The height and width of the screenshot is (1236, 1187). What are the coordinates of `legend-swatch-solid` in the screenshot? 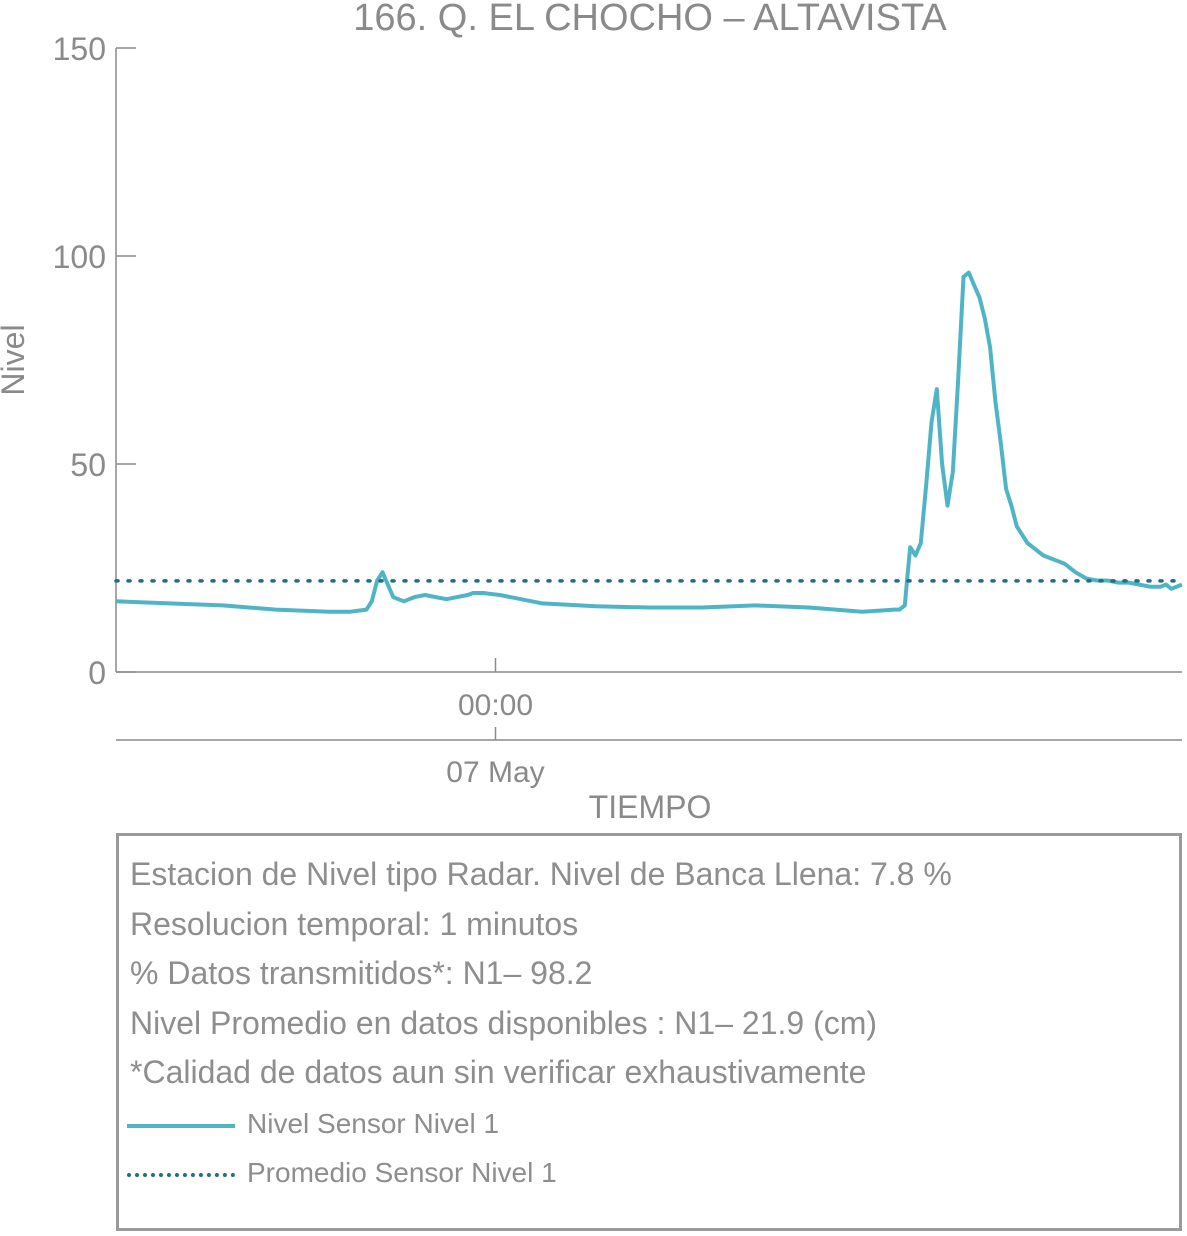 It's located at (181, 1126).